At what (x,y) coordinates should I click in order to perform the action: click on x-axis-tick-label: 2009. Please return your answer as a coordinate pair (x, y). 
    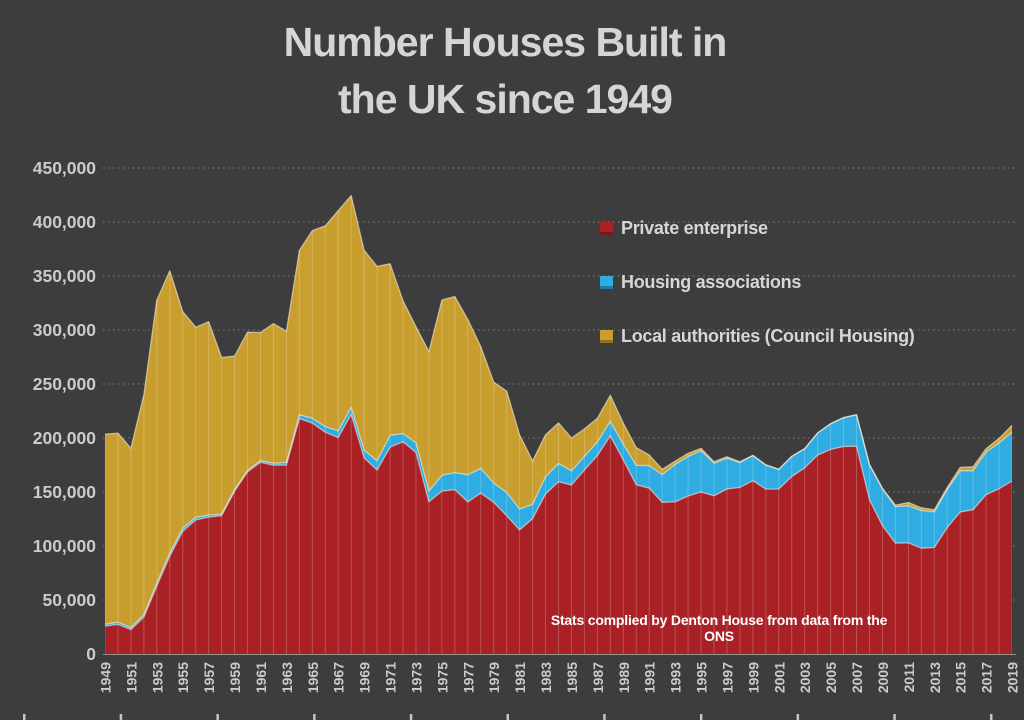
    Looking at the image, I should click on (883, 677).